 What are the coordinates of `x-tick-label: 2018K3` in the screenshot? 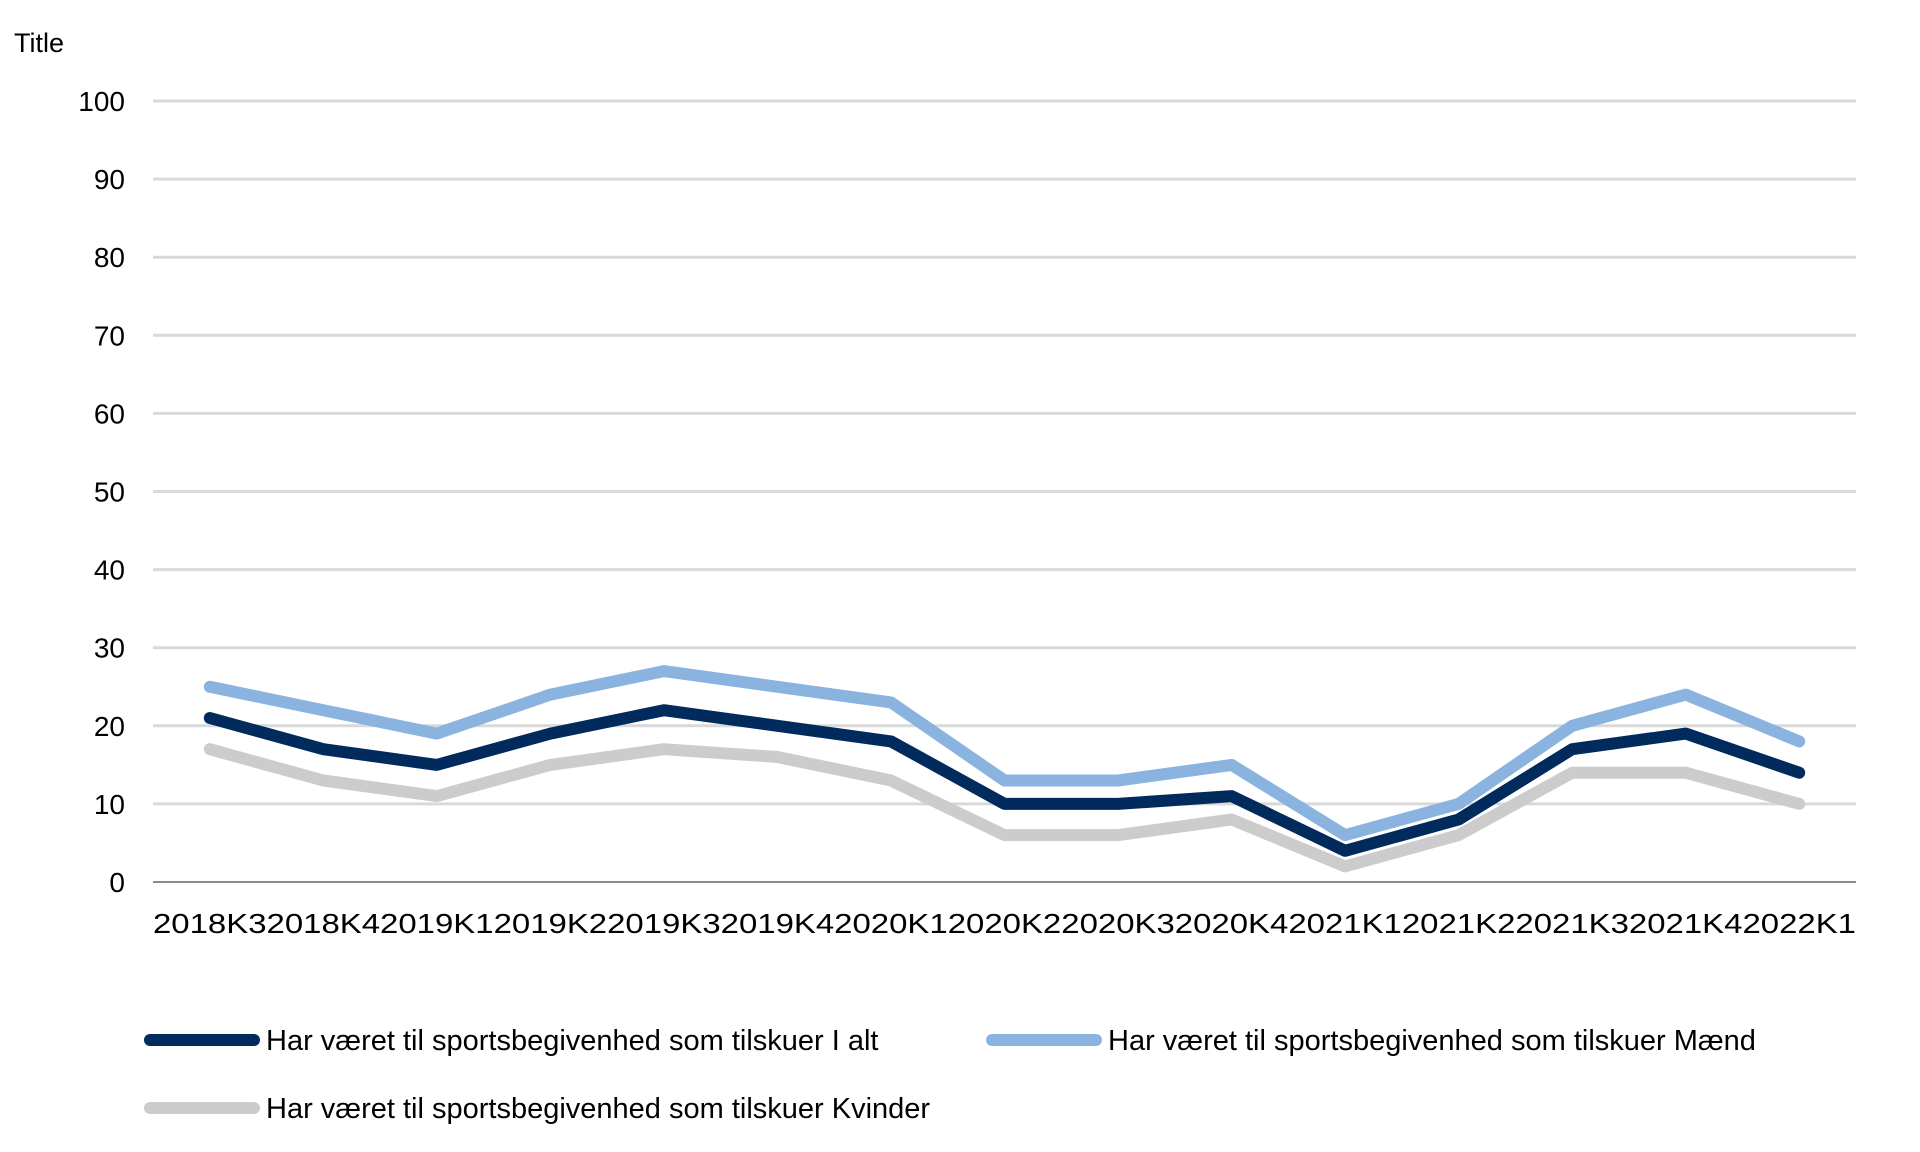 It's located at (210, 923).